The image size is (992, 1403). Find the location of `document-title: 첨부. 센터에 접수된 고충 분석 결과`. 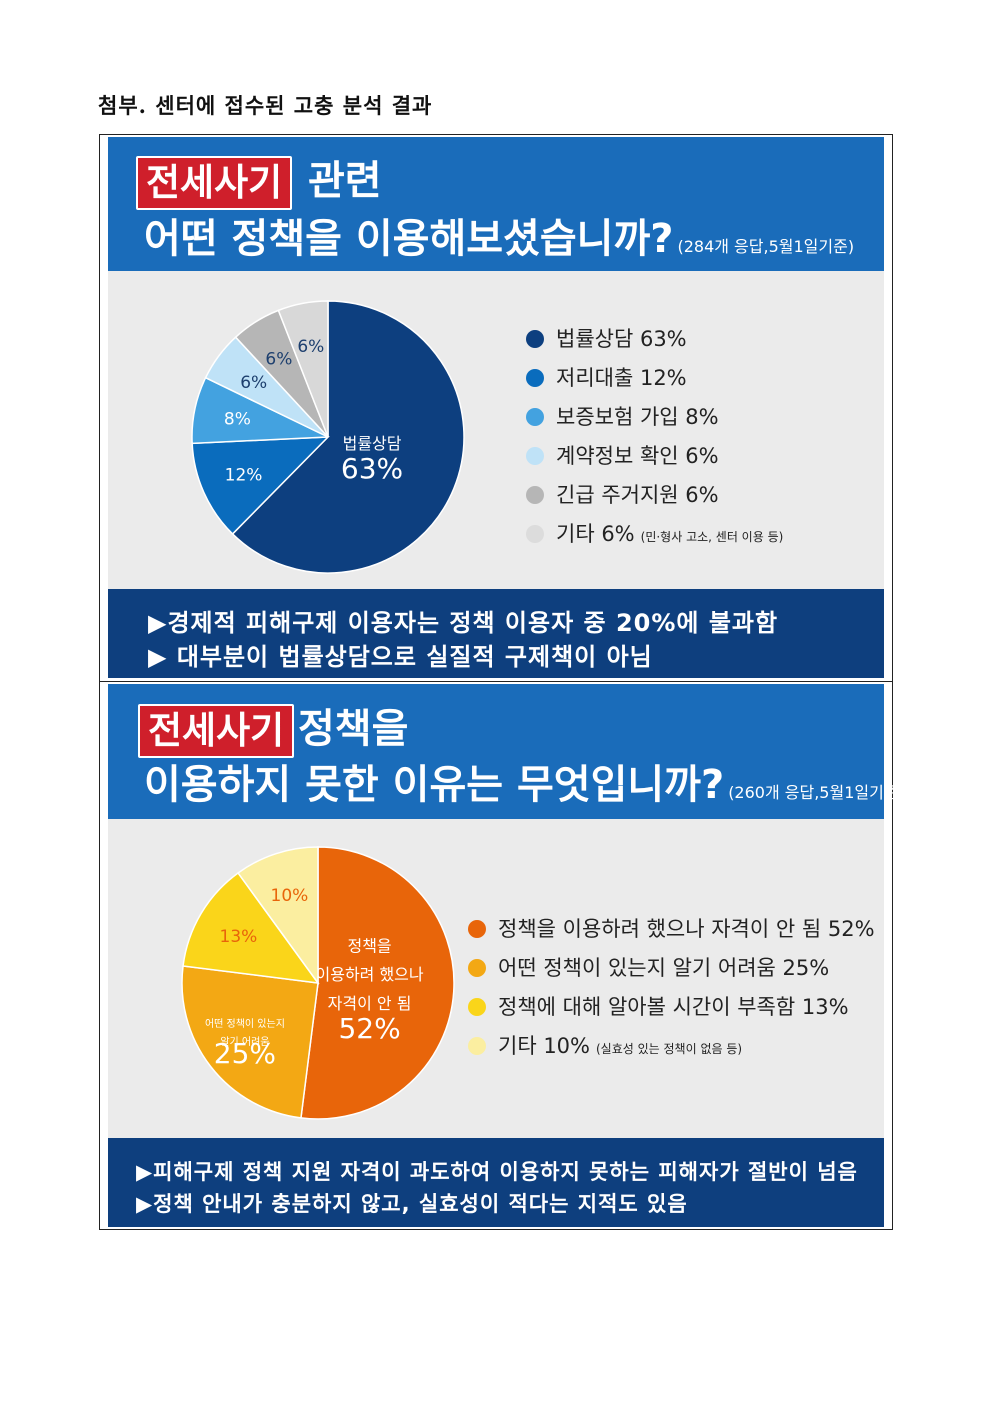

document-title: 첨부. 센터에 접수된 고충 분석 결과 is located at coordinates (265, 105).